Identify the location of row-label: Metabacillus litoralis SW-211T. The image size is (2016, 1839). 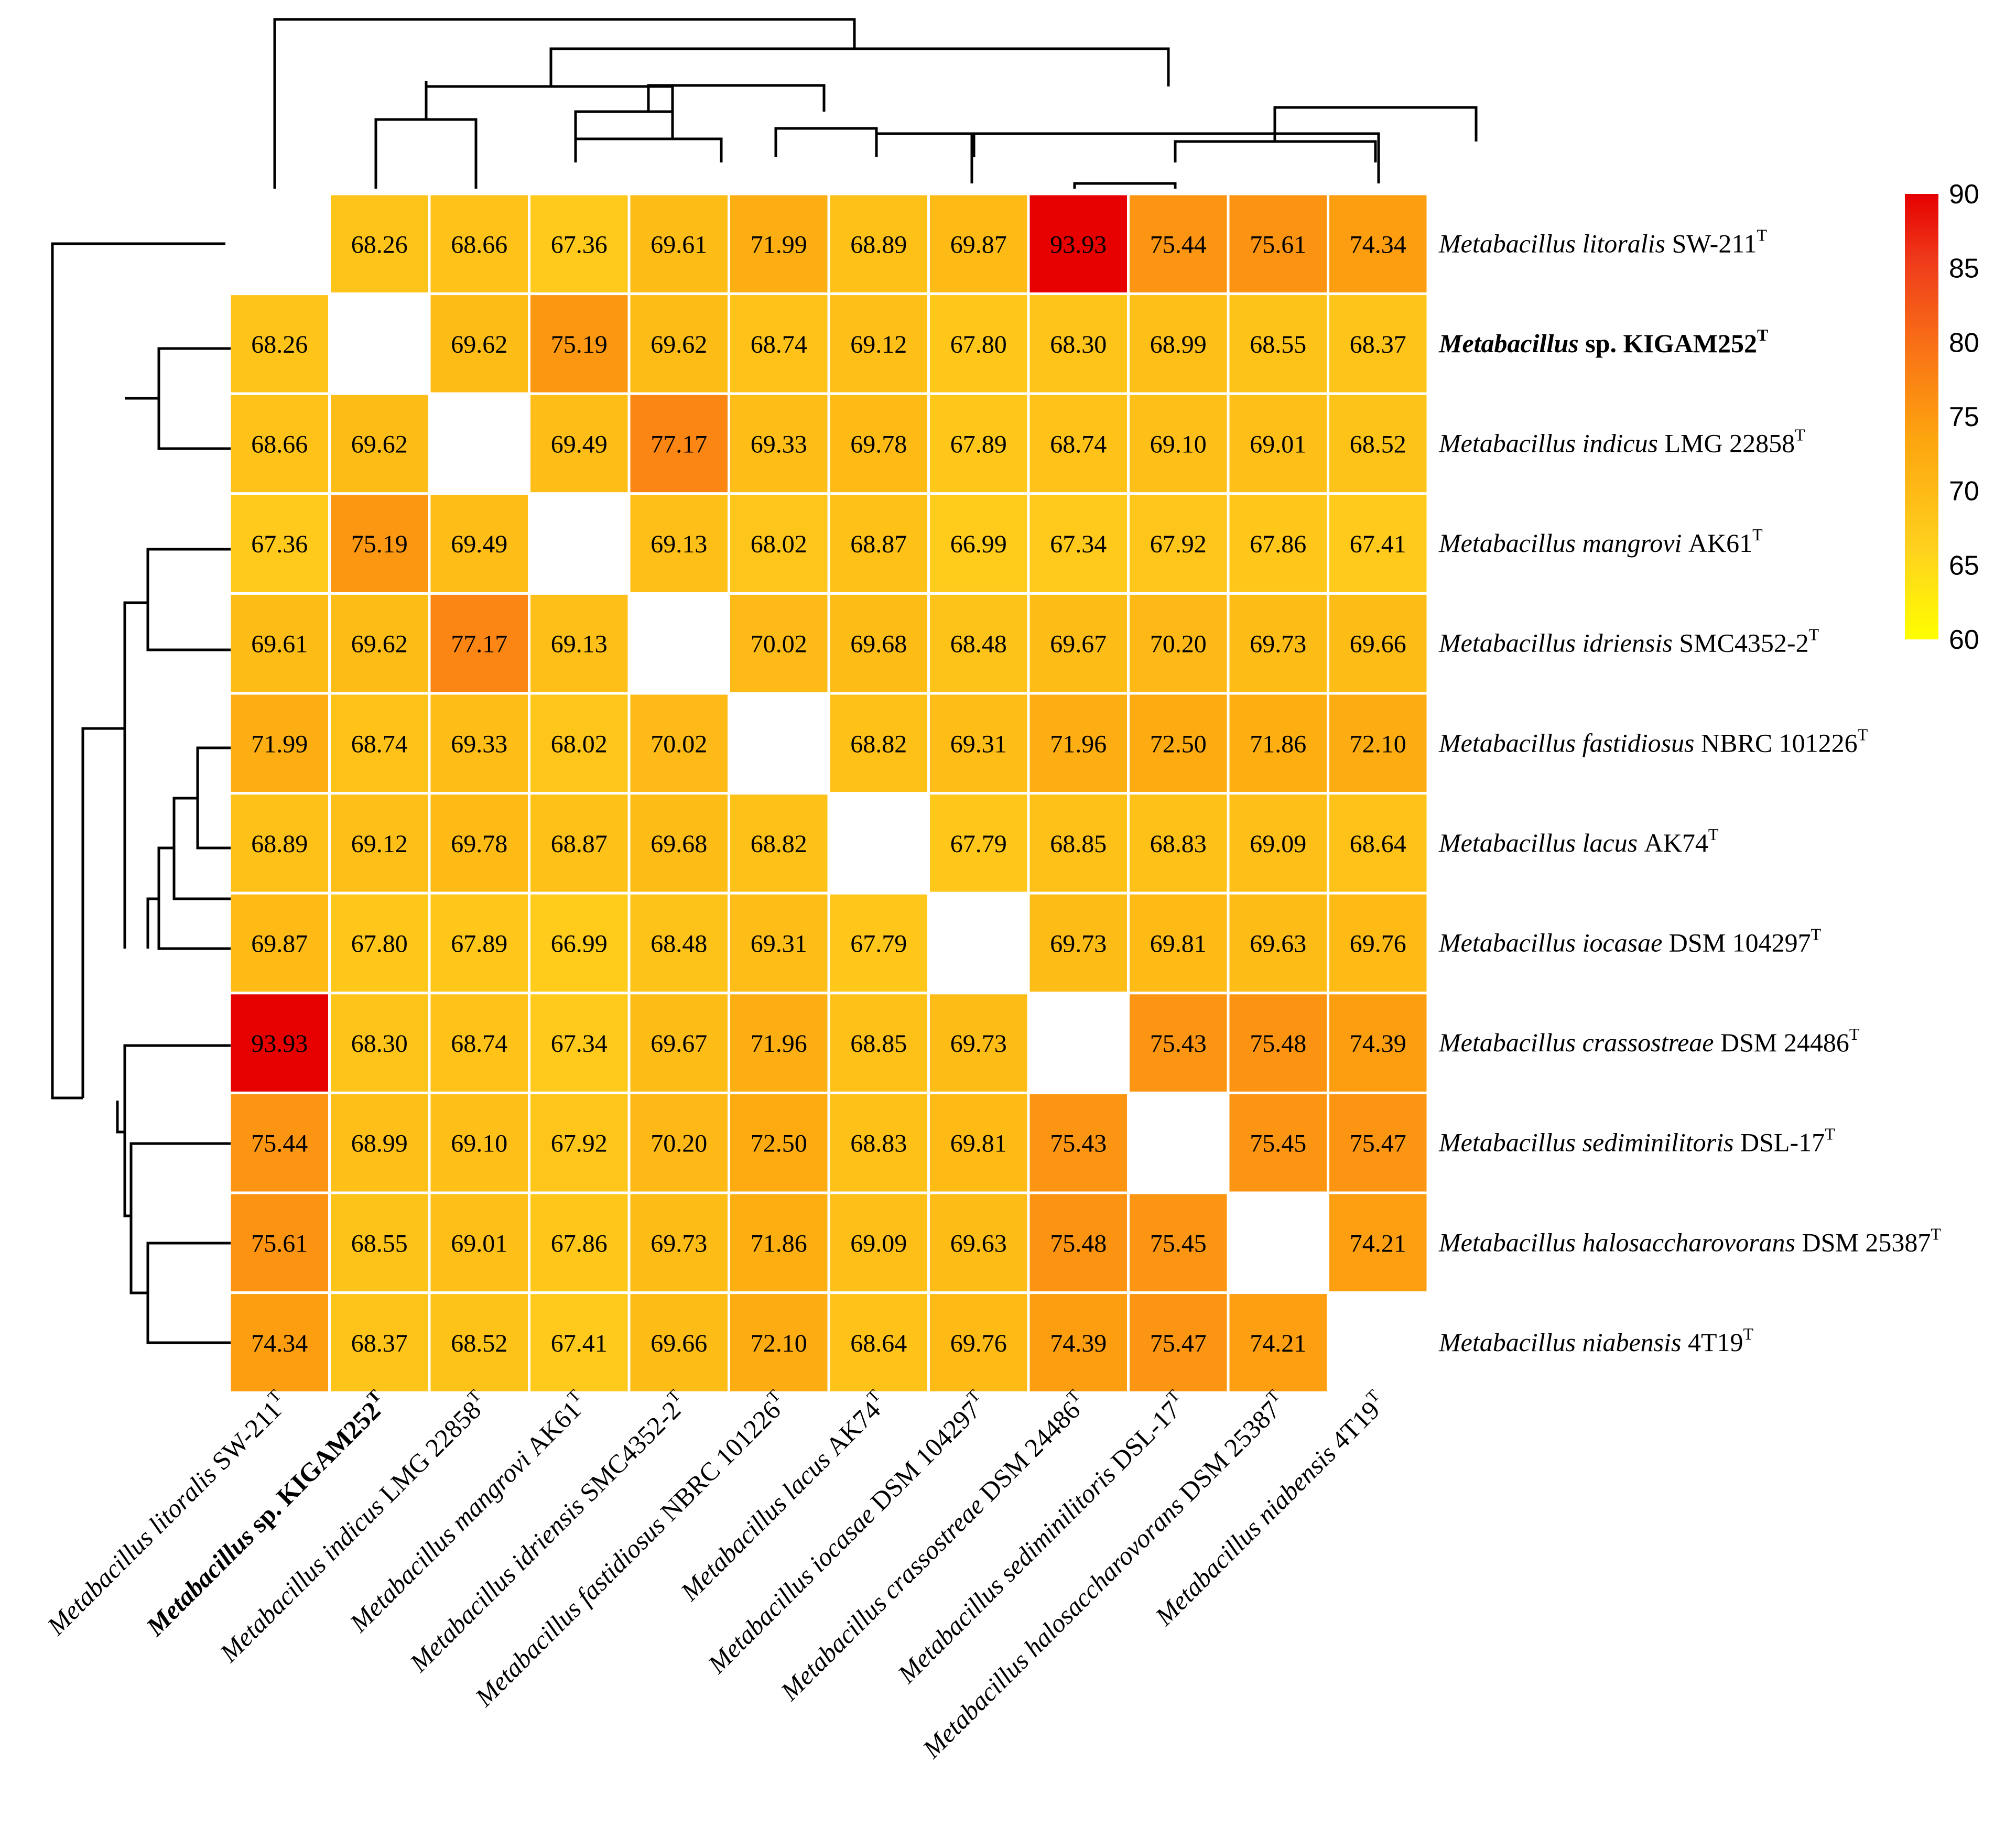
(1602, 242).